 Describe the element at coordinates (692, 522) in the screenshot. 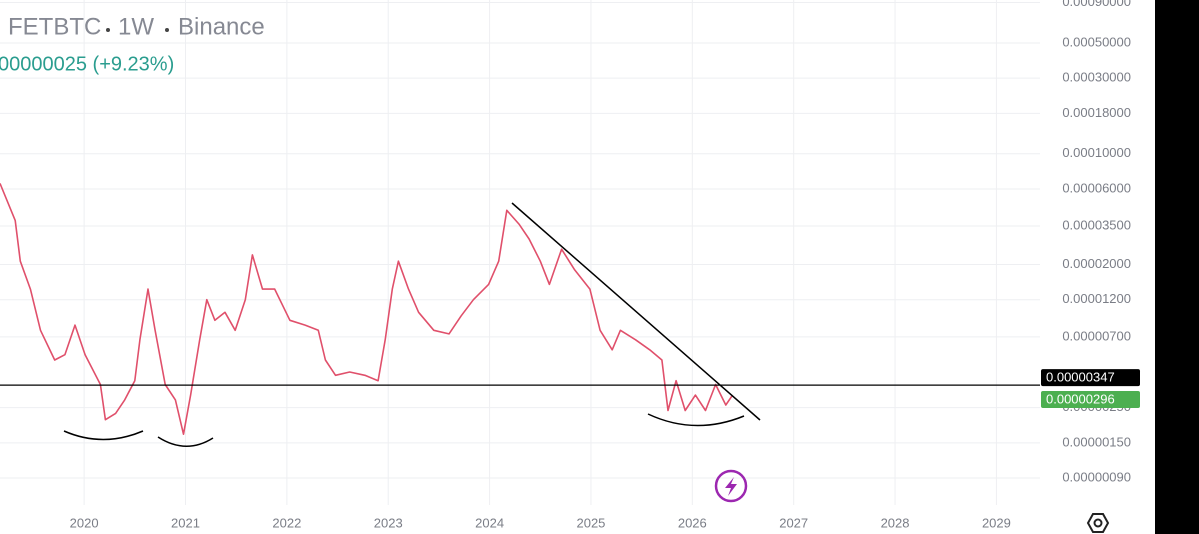

I see `x-tick-label: 2026` at that location.